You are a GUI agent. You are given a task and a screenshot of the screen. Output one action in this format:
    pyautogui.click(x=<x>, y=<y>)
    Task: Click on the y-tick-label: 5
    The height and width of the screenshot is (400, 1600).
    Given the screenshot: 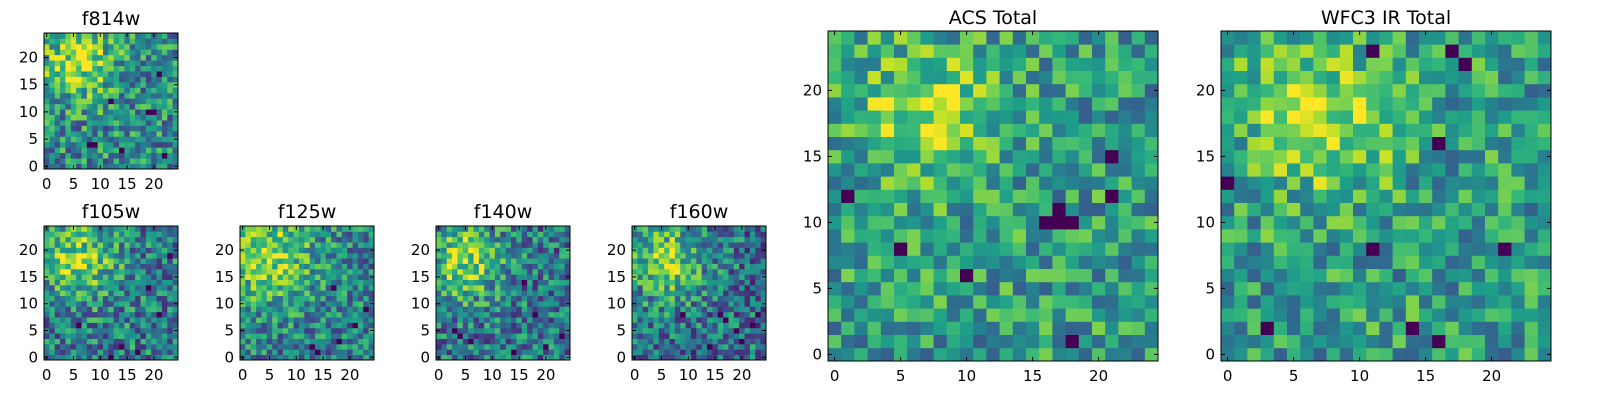 What is the action you would take?
    pyautogui.click(x=621, y=331)
    